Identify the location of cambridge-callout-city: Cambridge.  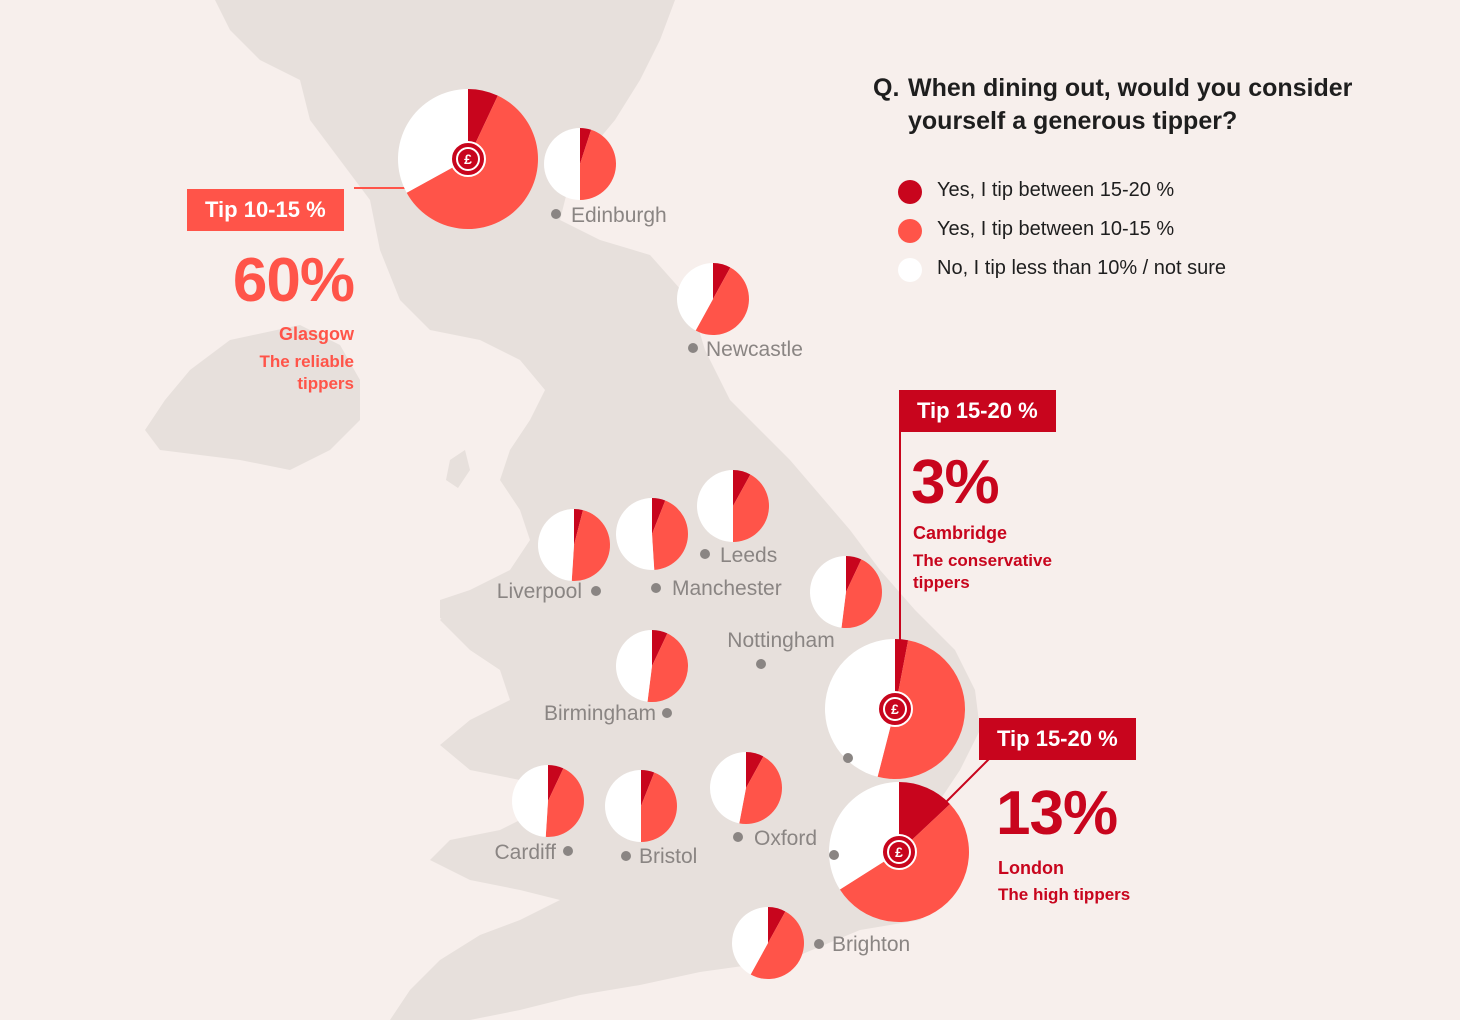
(960, 533).